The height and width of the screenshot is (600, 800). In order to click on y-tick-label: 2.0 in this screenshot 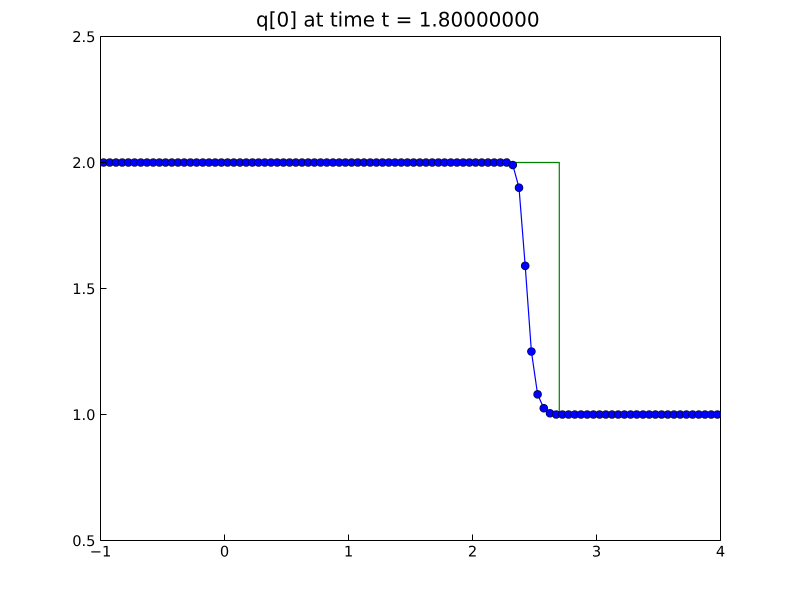, I will do `click(84, 163)`.